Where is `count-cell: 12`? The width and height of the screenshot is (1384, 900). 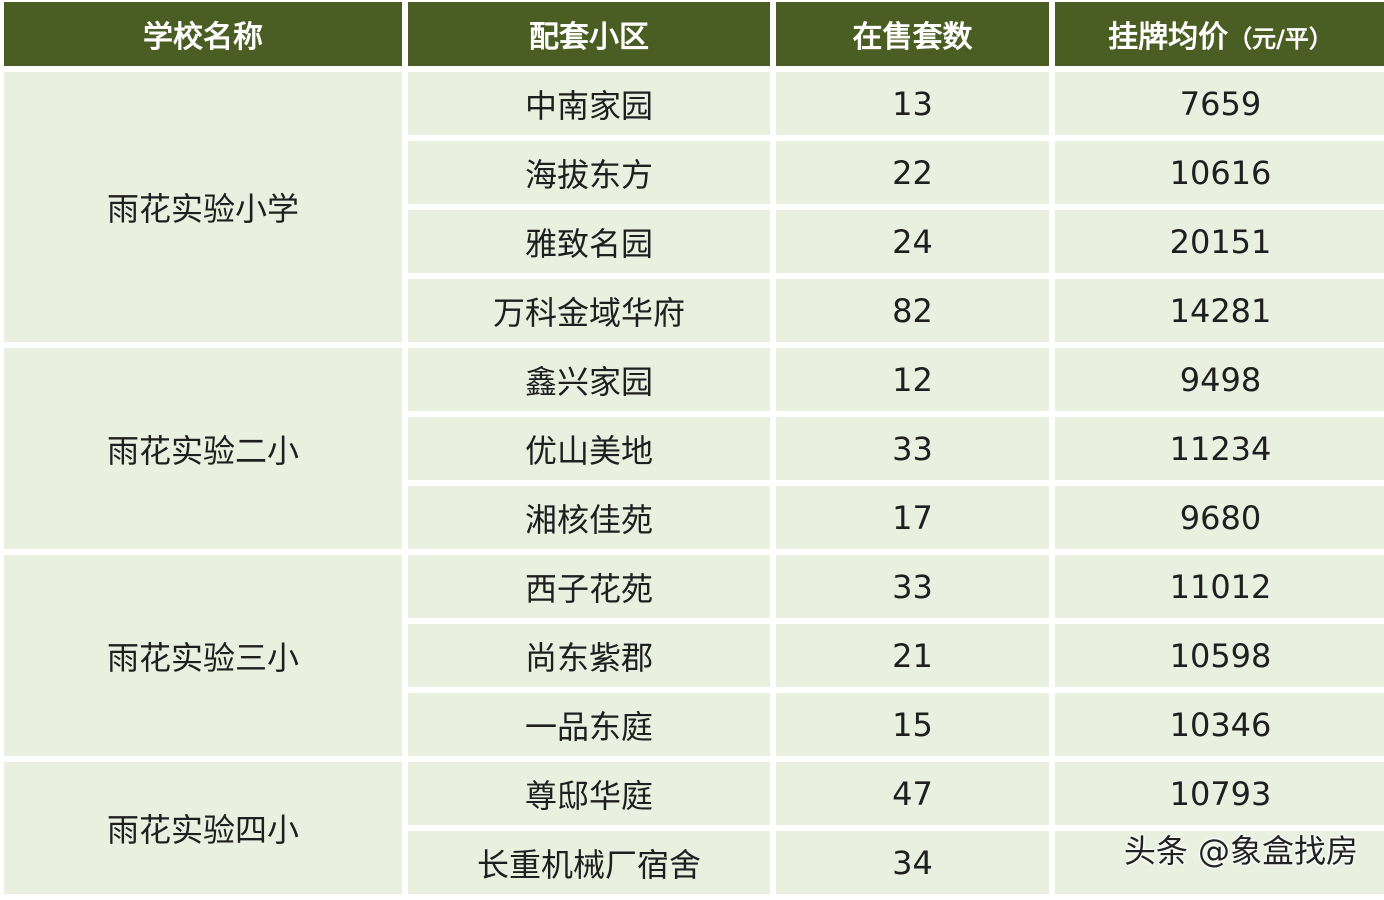 count-cell: 12 is located at coordinates (912, 379).